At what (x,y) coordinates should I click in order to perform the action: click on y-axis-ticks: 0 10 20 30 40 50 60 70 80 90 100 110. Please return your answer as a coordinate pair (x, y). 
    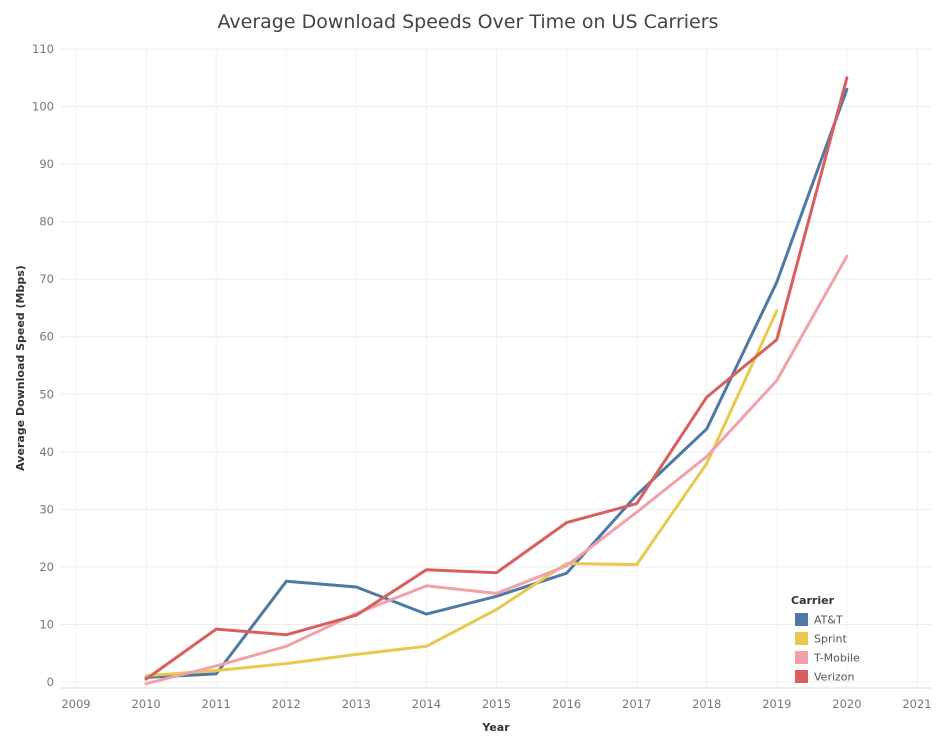
    Looking at the image, I should click on (43, 365).